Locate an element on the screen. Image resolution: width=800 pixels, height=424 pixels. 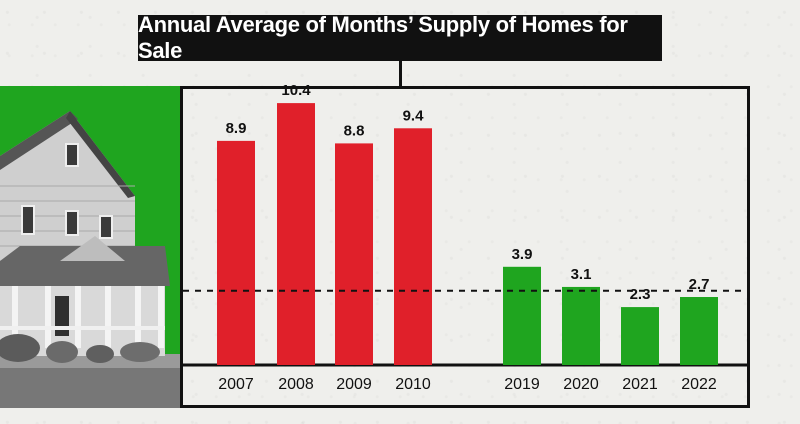
x-tick-2009: 2009 is located at coordinates (354, 384).